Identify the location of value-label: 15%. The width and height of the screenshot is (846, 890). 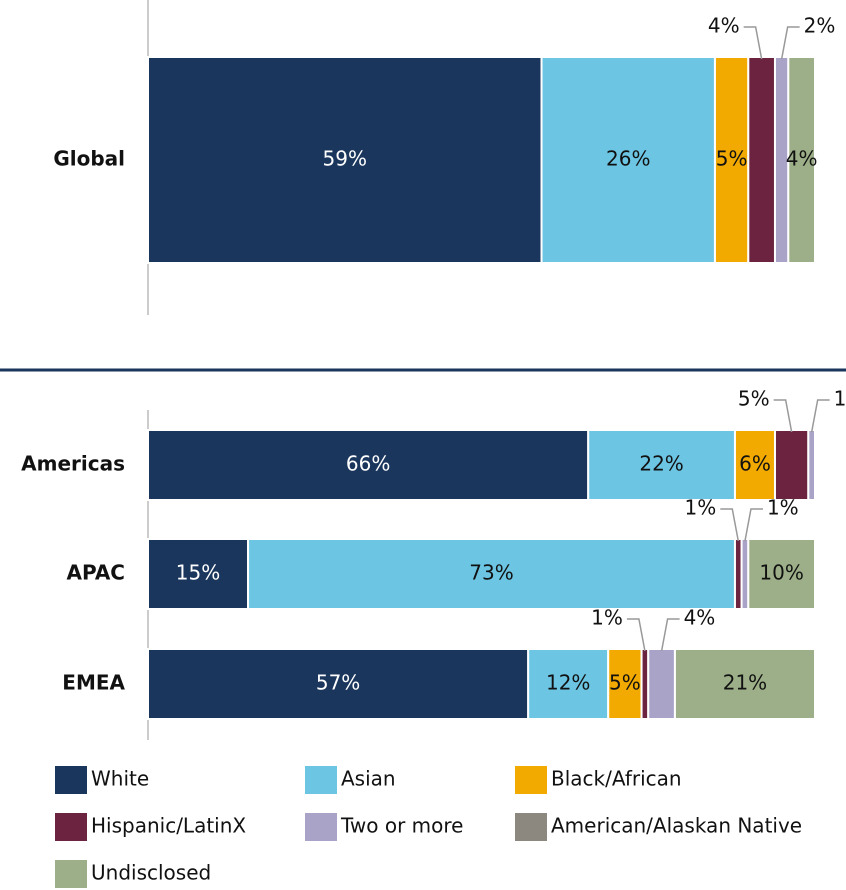
(198, 573).